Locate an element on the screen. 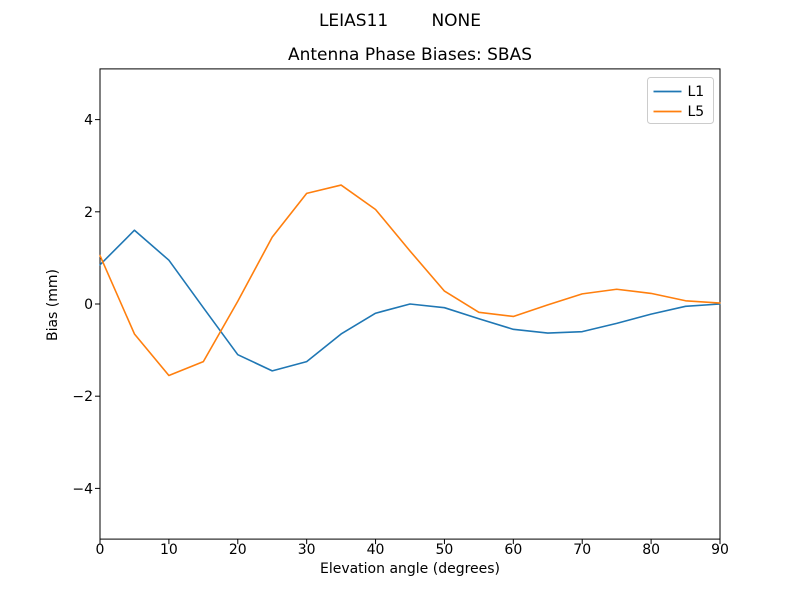  y-tick-label: 4 is located at coordinates (88, 121).